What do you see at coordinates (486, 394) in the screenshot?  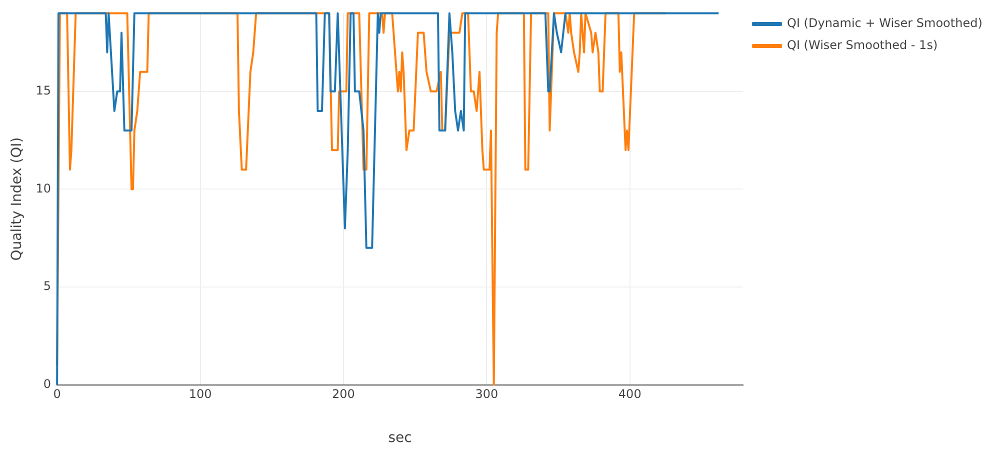 I see `x-tick-label: 300` at bounding box center [486, 394].